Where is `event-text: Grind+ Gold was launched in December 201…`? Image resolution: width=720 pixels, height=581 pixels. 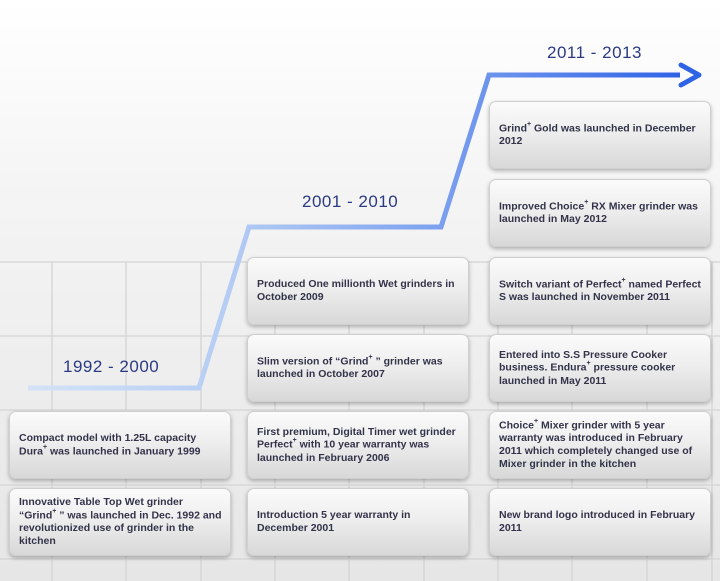
event-text: Grind+ Gold was launched in December 201… is located at coordinates (597, 134).